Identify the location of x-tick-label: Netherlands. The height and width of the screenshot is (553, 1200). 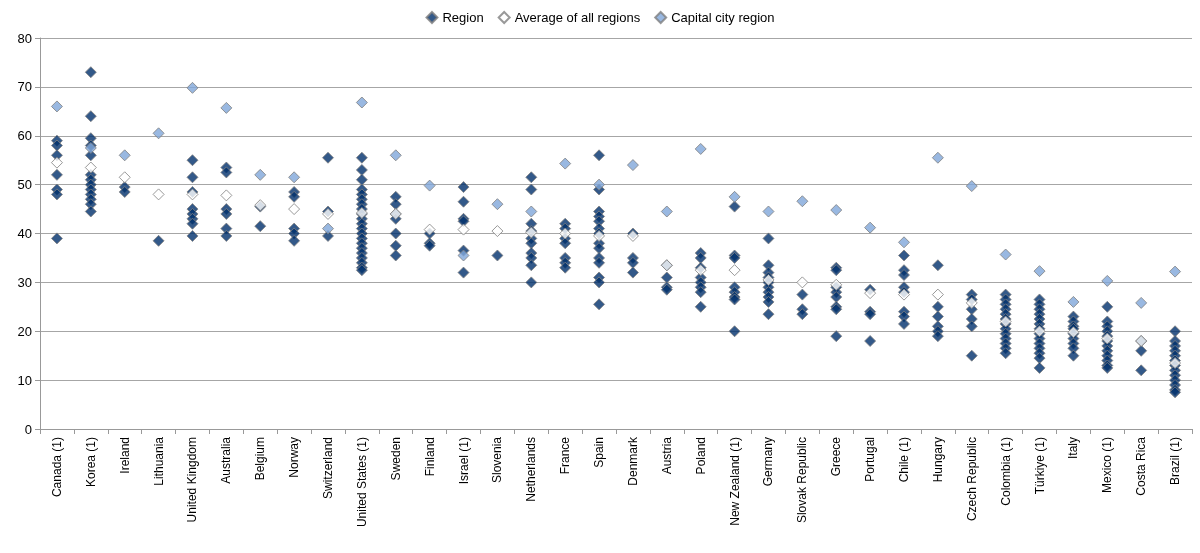
(531, 469).